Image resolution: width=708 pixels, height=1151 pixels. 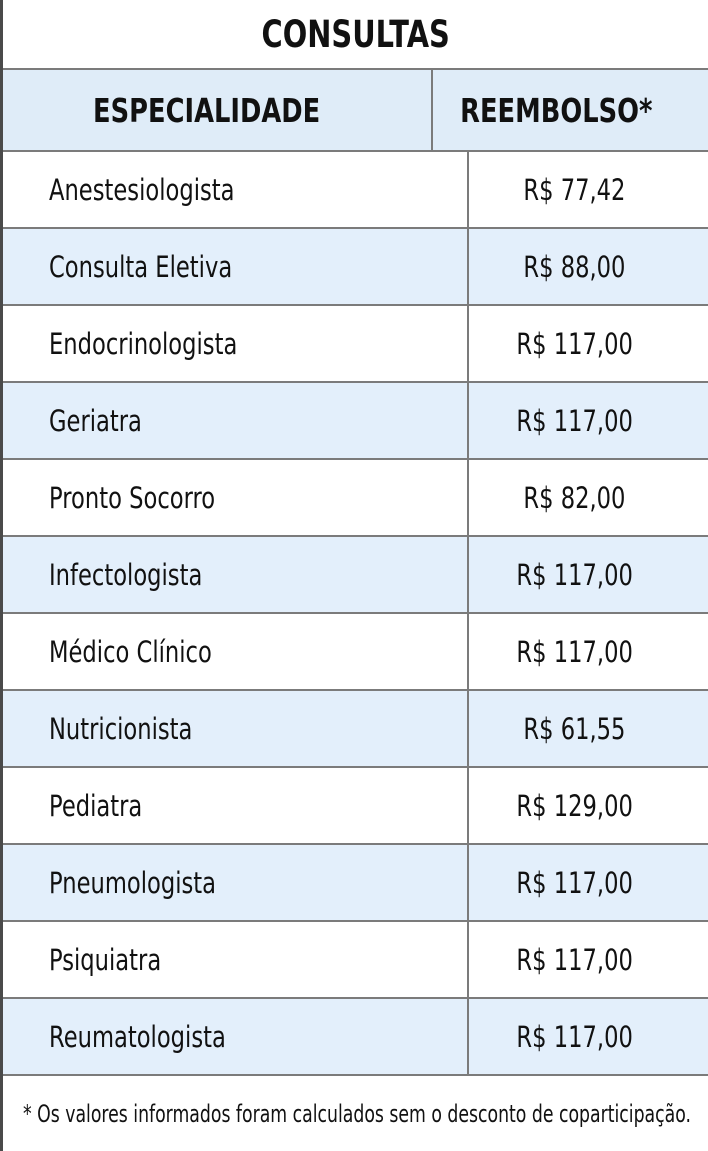 I want to click on table-row: Pronto Socorro R$ 82,00, so click(x=355, y=498).